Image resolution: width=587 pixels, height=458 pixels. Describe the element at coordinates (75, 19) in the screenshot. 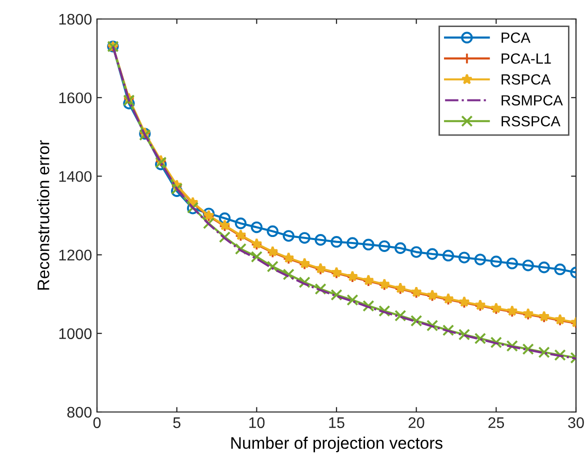

I see `y-tick-label: 1800` at that location.